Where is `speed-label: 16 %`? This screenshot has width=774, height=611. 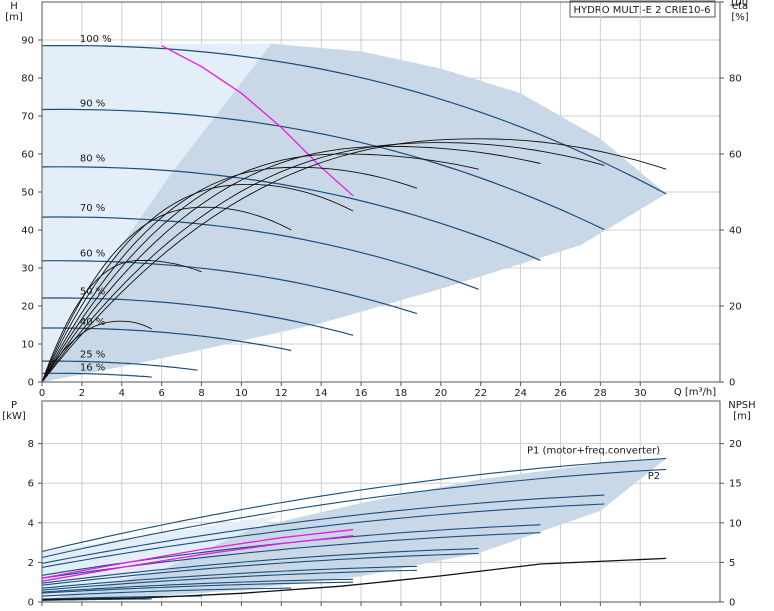
speed-label: 16 % is located at coordinates (92, 368).